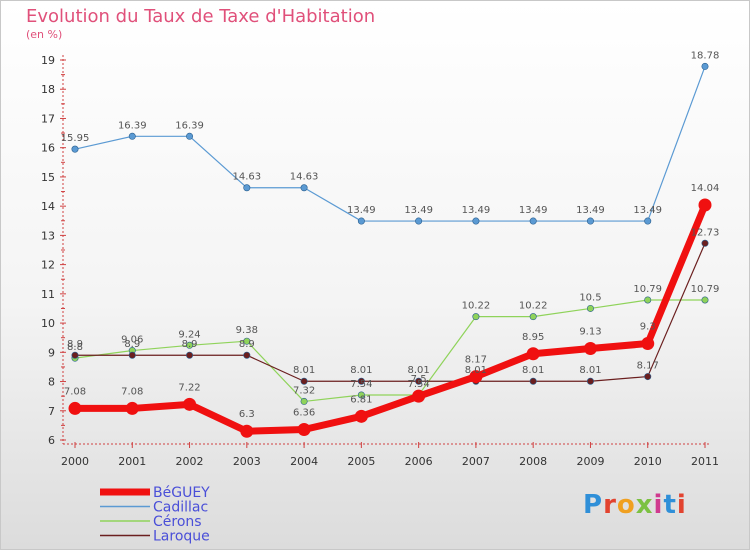  What do you see at coordinates (181, 493) in the screenshot?
I see `legend-label-bguey: BéGUEY` at bounding box center [181, 493].